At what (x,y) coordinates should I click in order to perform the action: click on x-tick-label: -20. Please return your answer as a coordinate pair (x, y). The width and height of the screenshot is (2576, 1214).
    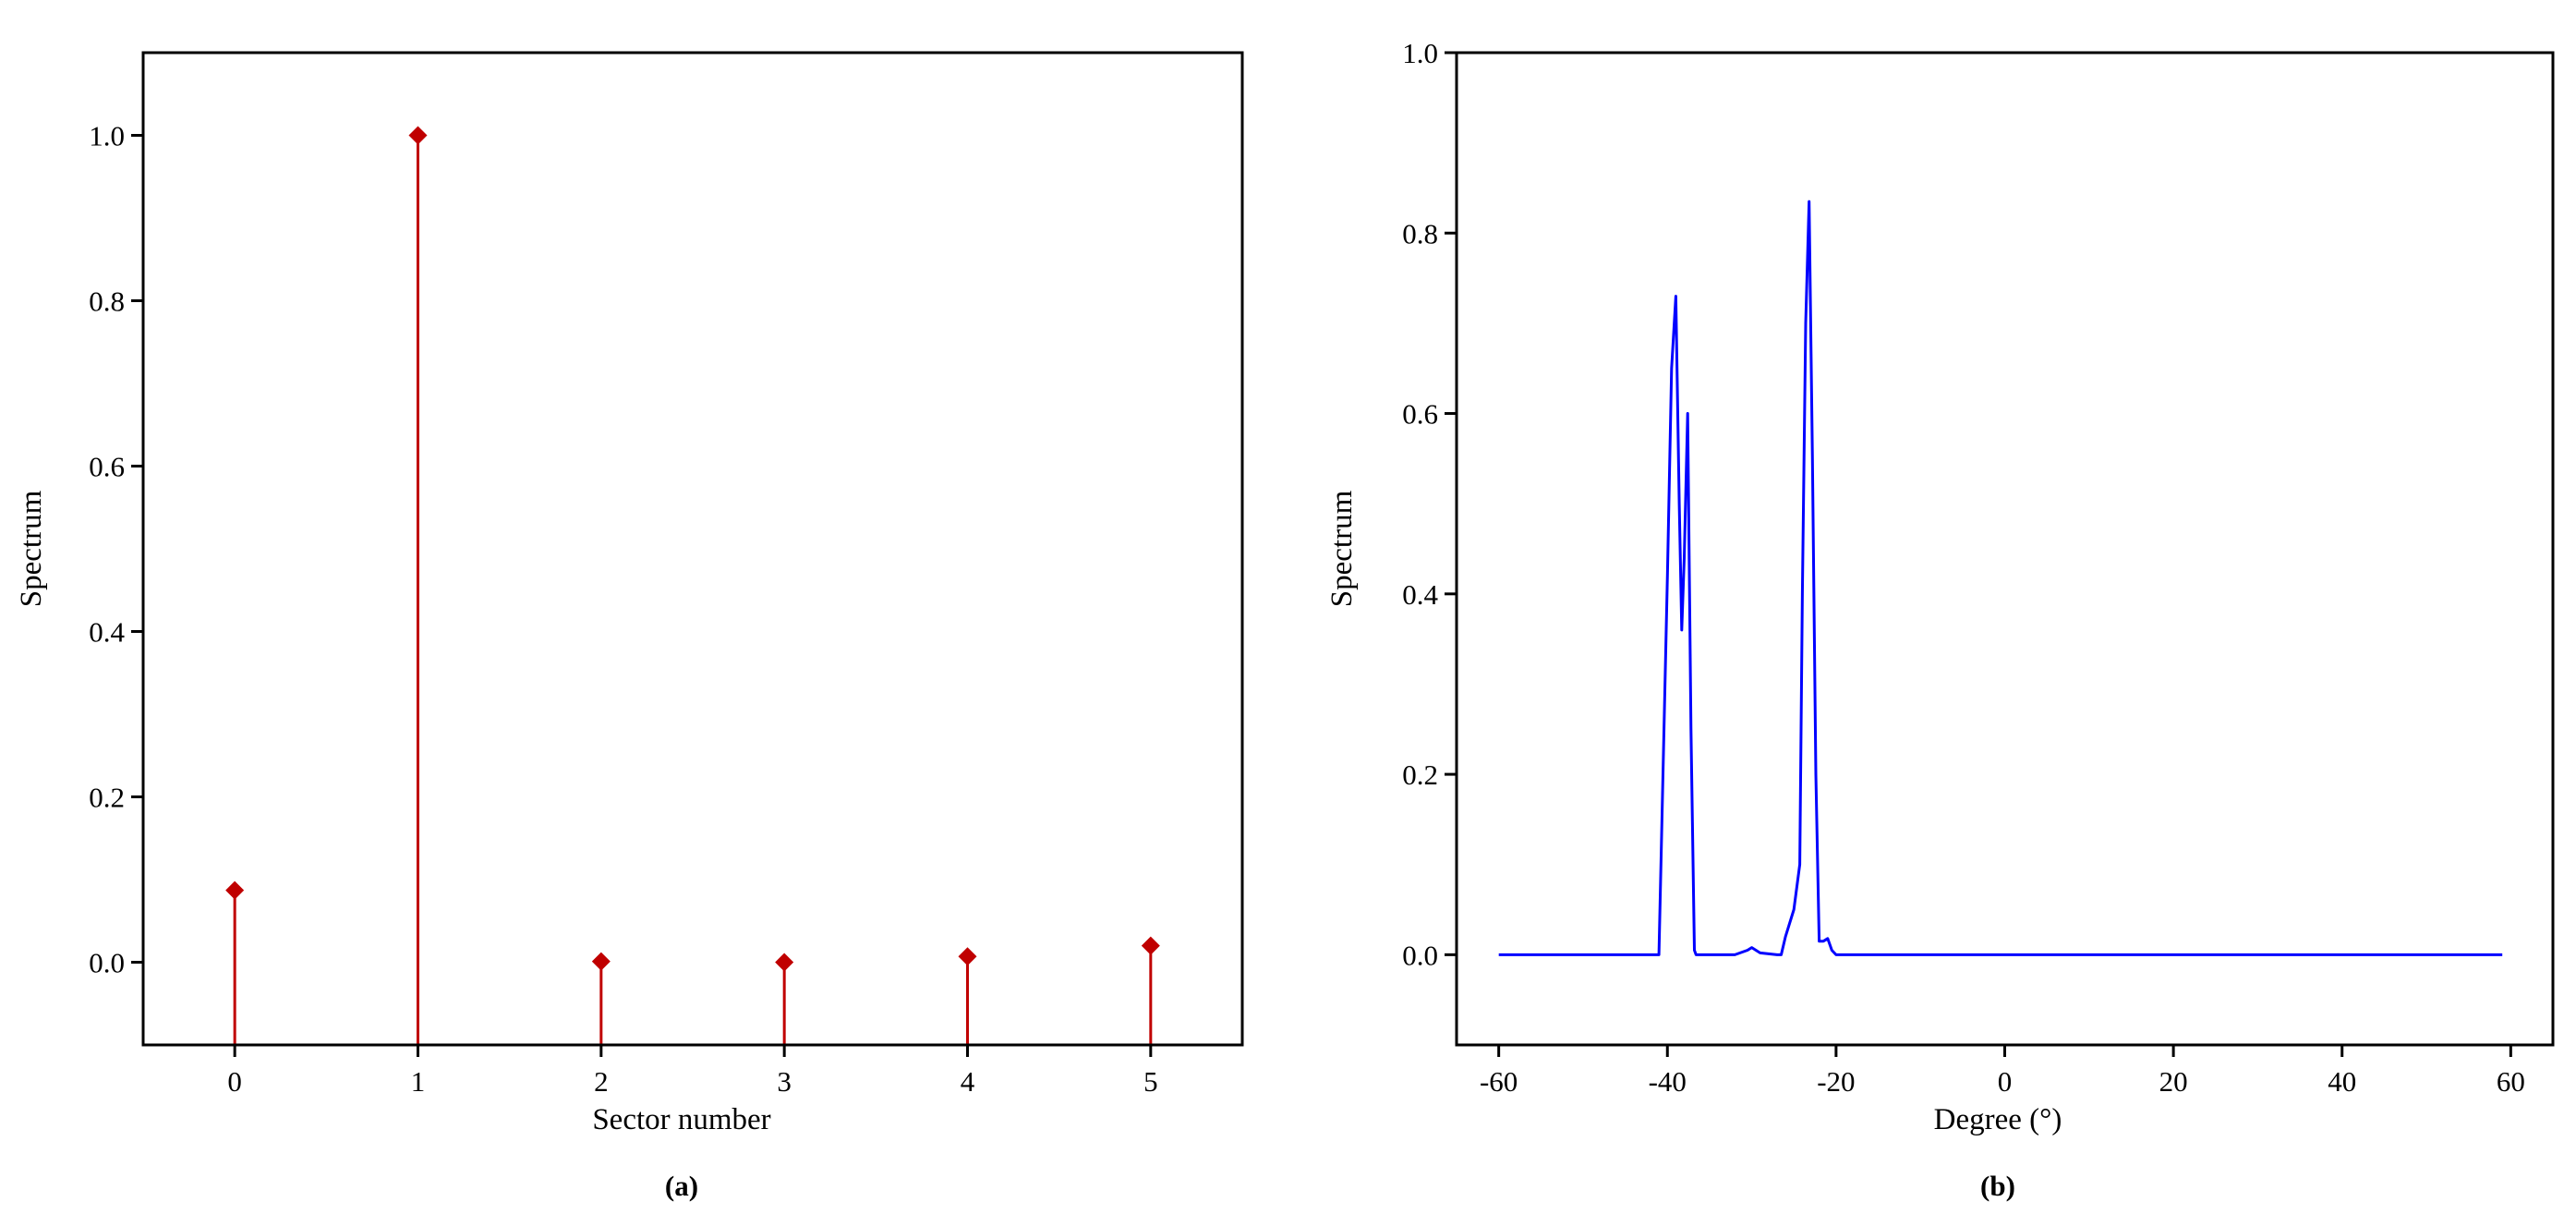
    Looking at the image, I should click on (1836, 1081).